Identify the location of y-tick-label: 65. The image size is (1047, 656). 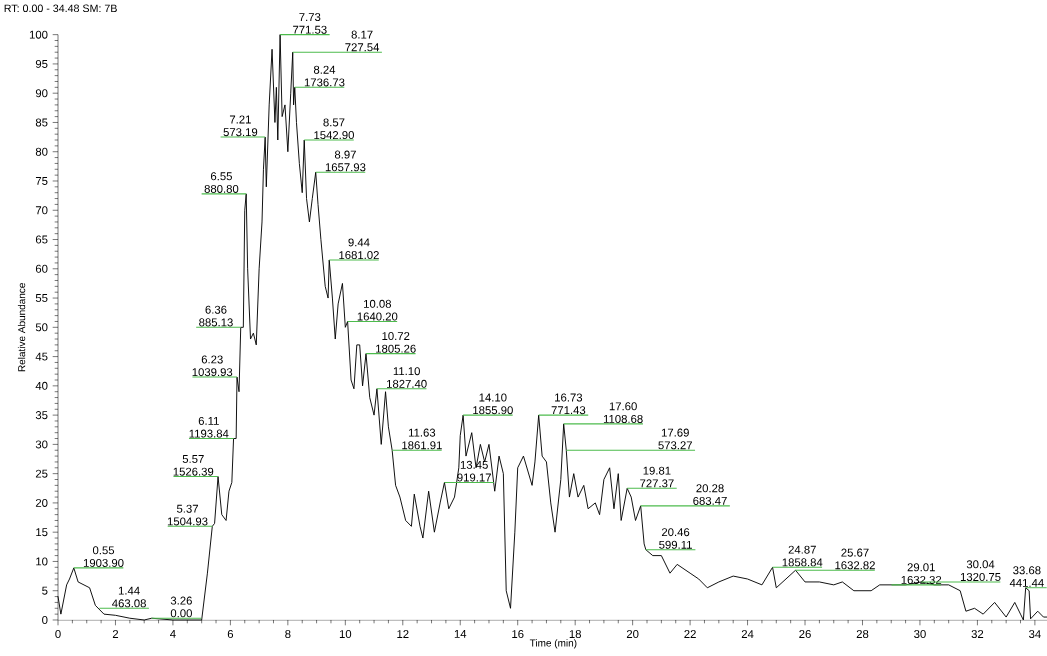
(41, 239).